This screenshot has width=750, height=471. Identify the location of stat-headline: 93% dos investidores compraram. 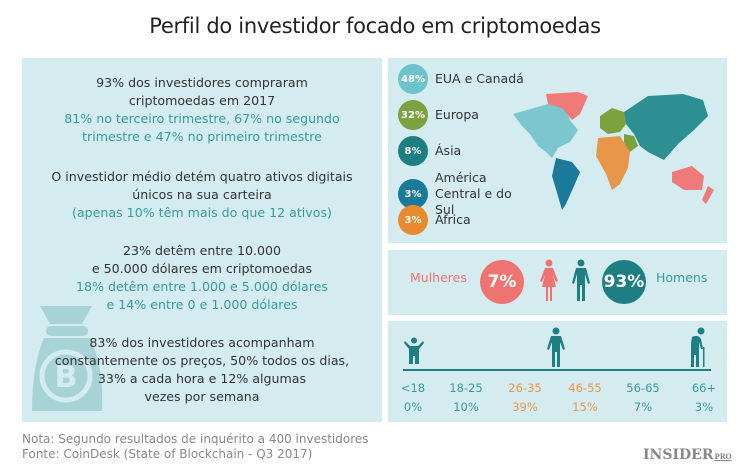
(202, 82).